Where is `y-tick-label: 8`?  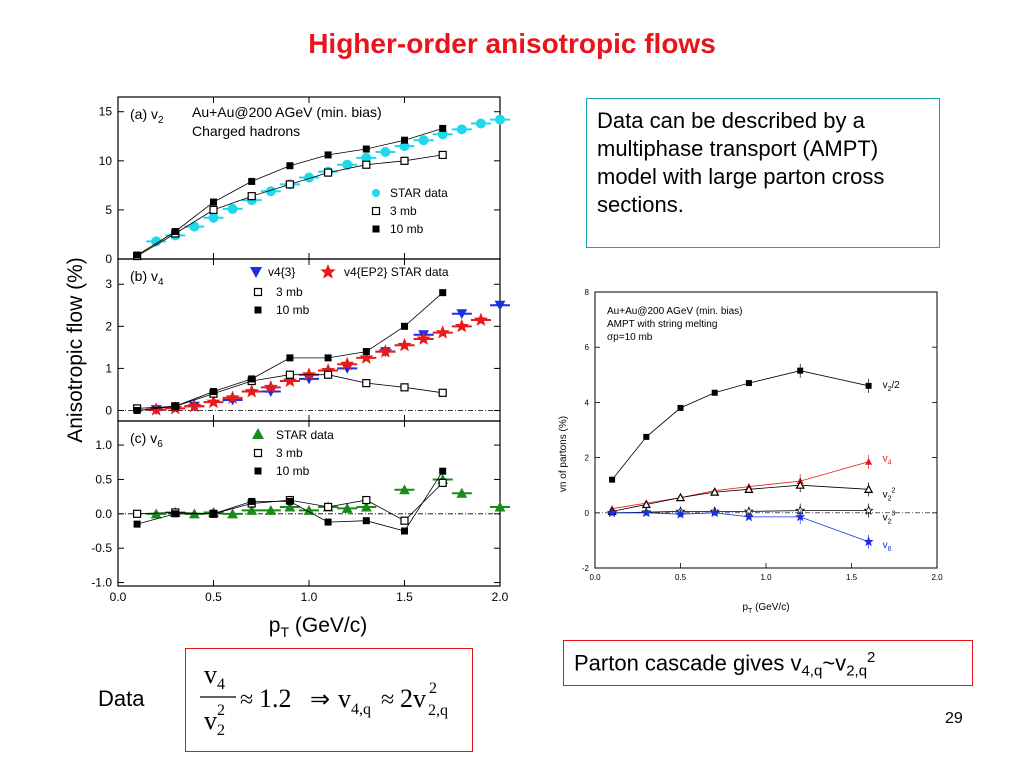
y-tick-label: 8 is located at coordinates (587, 292).